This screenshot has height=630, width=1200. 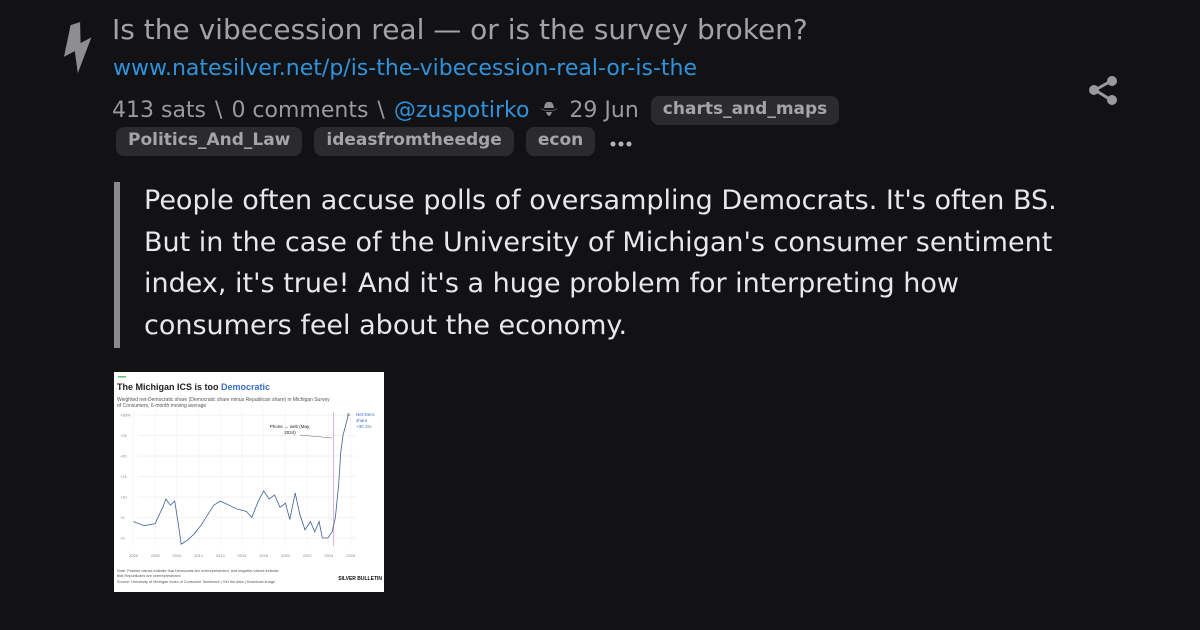 I want to click on y-tick-label: +25, so click(x=124, y=435).